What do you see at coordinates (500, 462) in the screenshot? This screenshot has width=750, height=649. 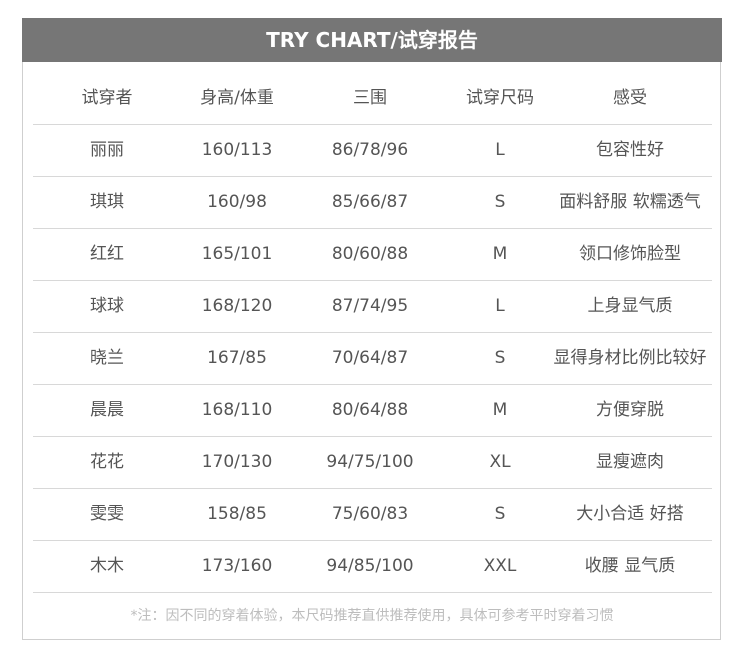 I see `table-cell: XL` at bounding box center [500, 462].